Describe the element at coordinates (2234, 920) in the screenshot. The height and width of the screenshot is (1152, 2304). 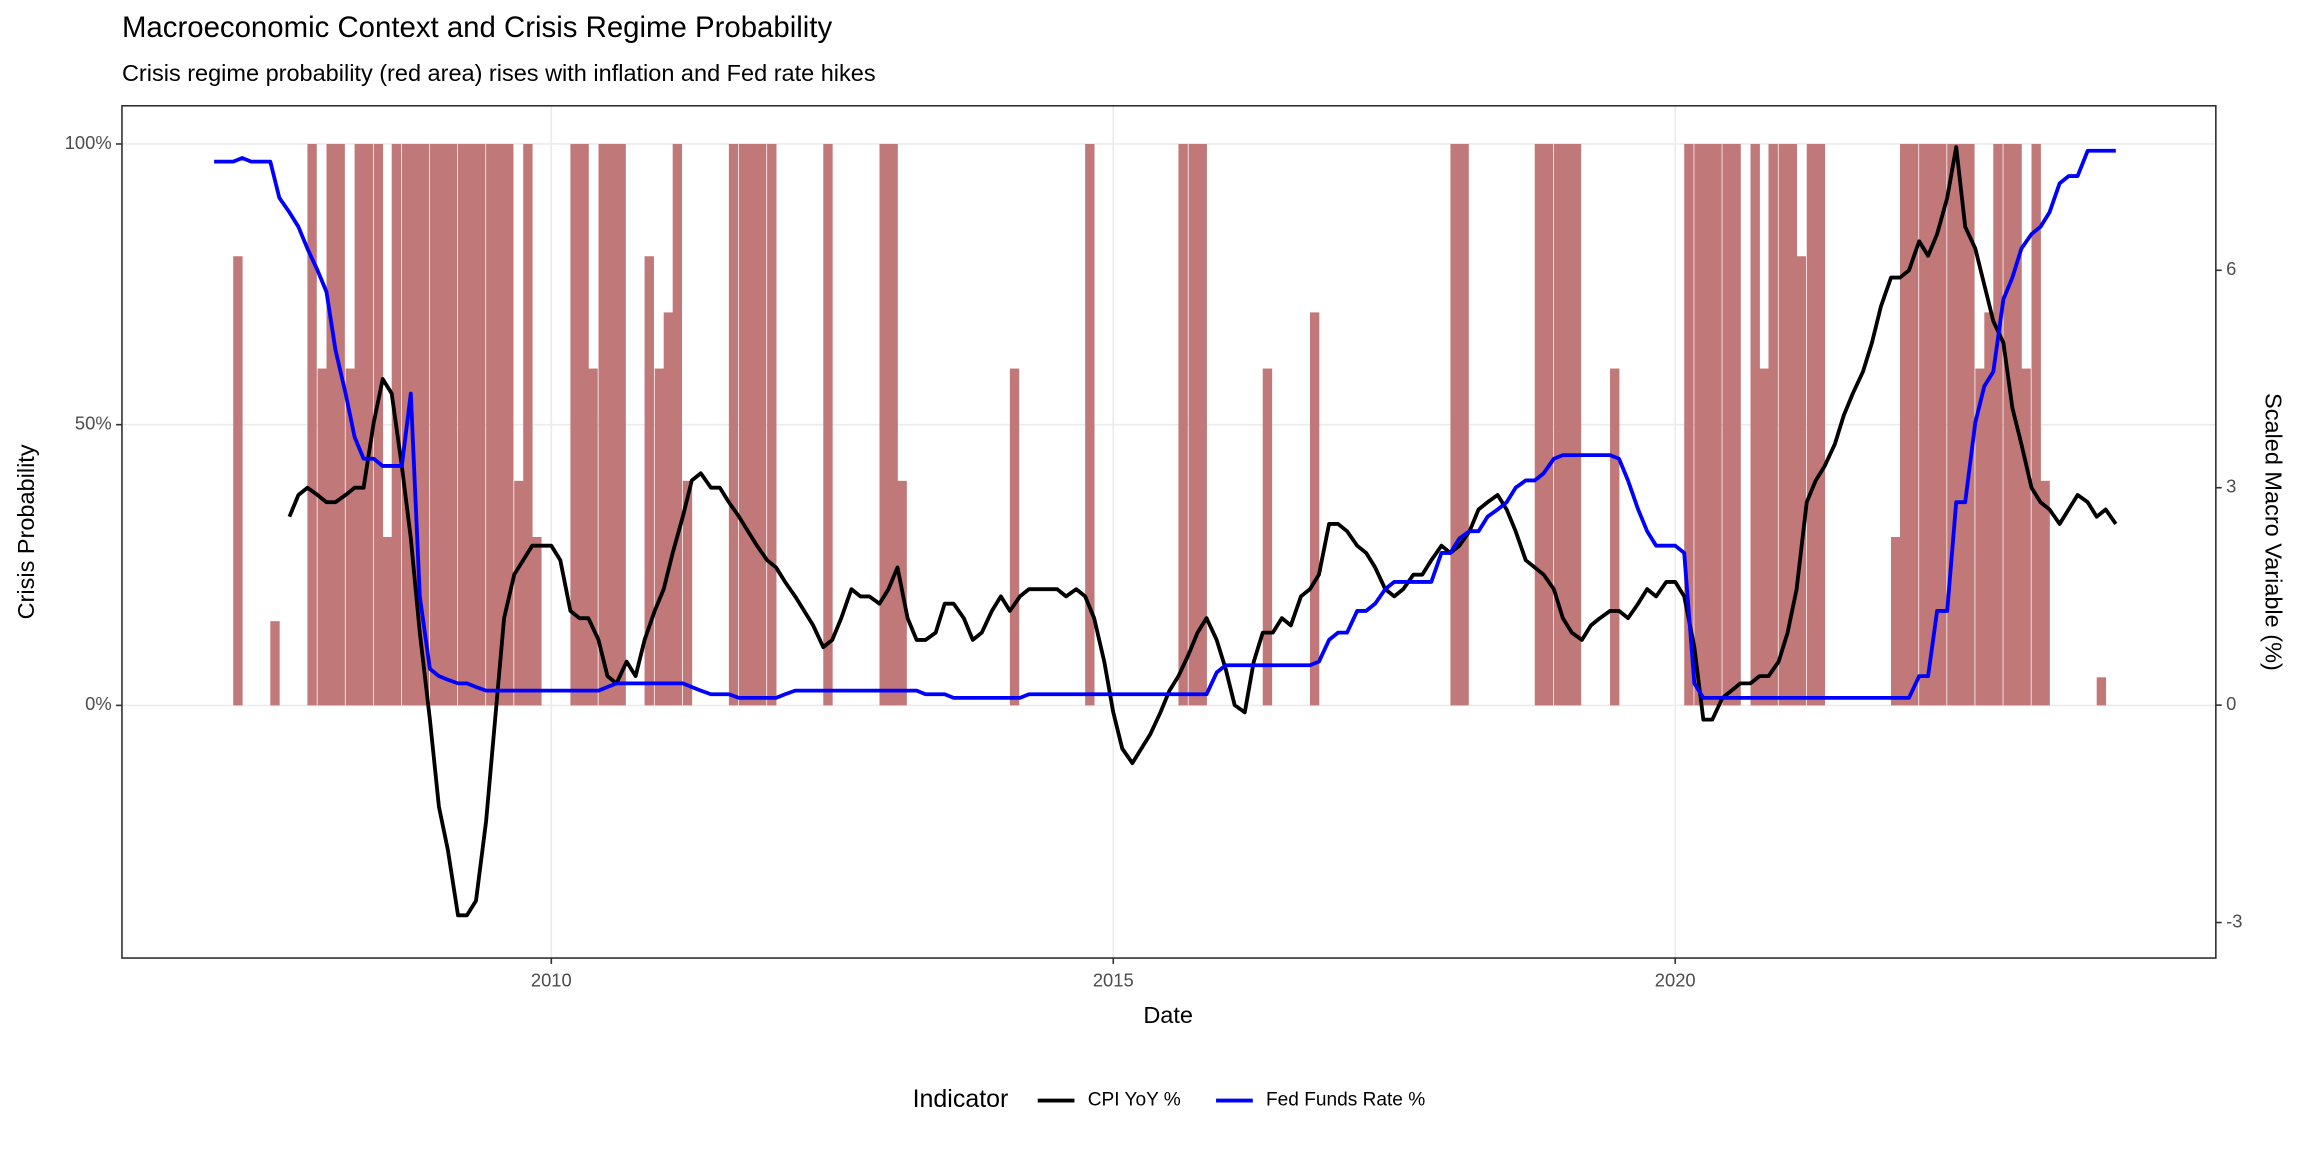
I see `y2-tick-label: -3` at that location.